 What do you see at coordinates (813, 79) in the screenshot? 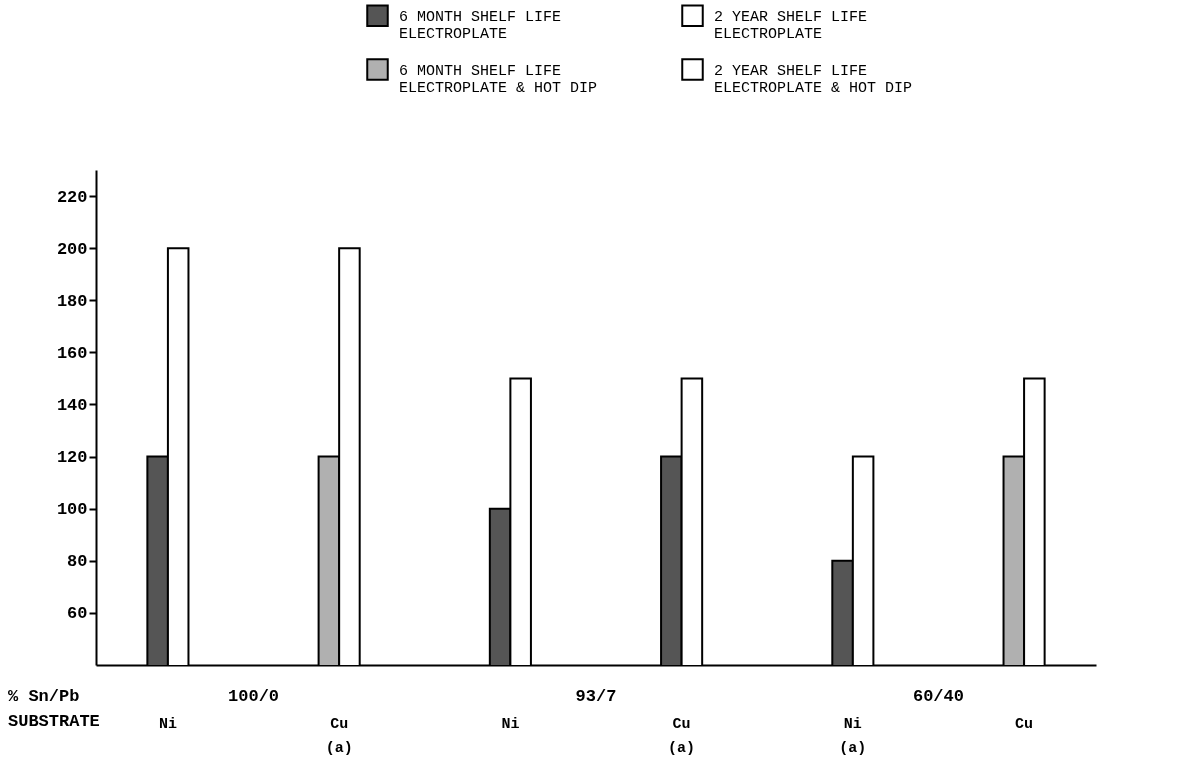
I see `legend-label: 2 YEAR SHELF LIFE ELECTROPLATE & HOT DIP` at bounding box center [813, 79].